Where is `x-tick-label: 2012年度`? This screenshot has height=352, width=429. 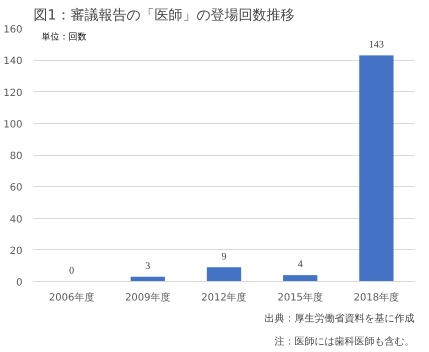
x-tick-label: 2012年度 is located at coordinates (224, 298).